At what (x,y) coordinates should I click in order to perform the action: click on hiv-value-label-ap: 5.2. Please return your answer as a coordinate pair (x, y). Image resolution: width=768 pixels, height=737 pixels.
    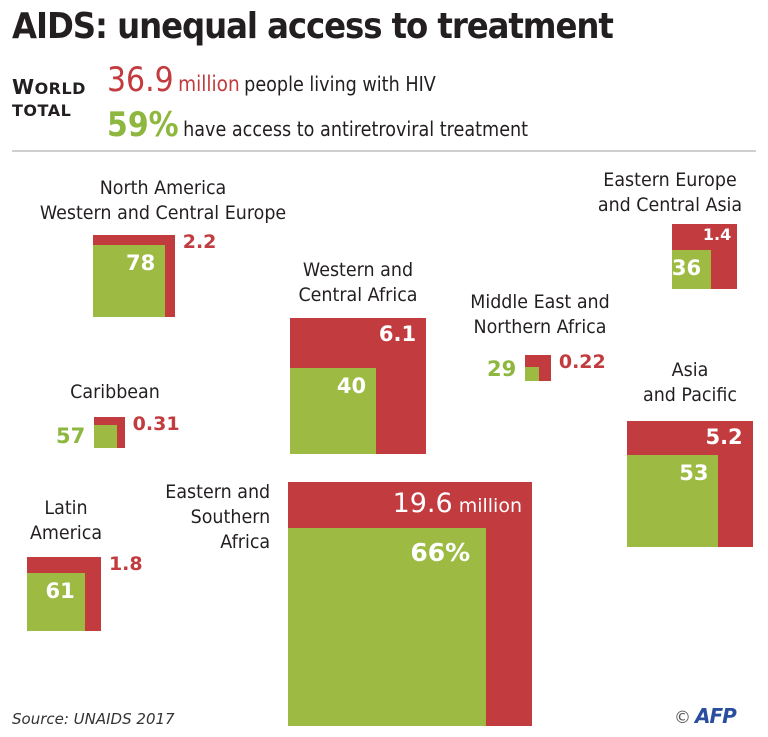
    Looking at the image, I should click on (724, 437).